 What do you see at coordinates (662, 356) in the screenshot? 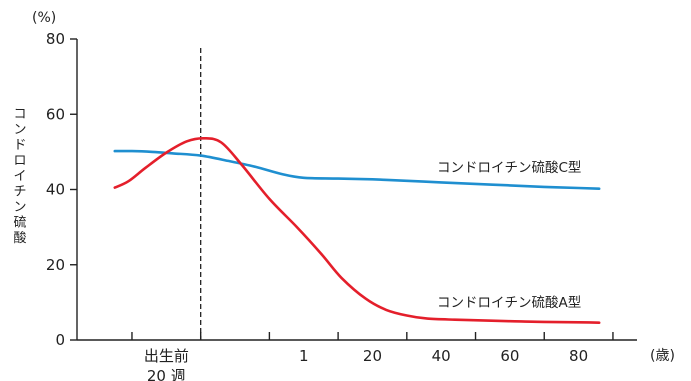
I see `x-axis-unit: (歳)` at bounding box center [662, 356].